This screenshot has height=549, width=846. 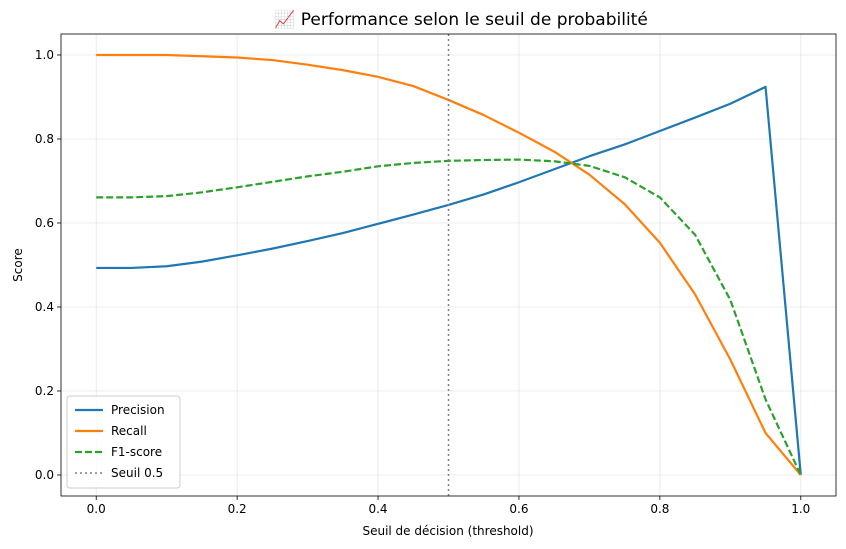 I want to click on y-axis-label: Score, so click(x=18, y=265).